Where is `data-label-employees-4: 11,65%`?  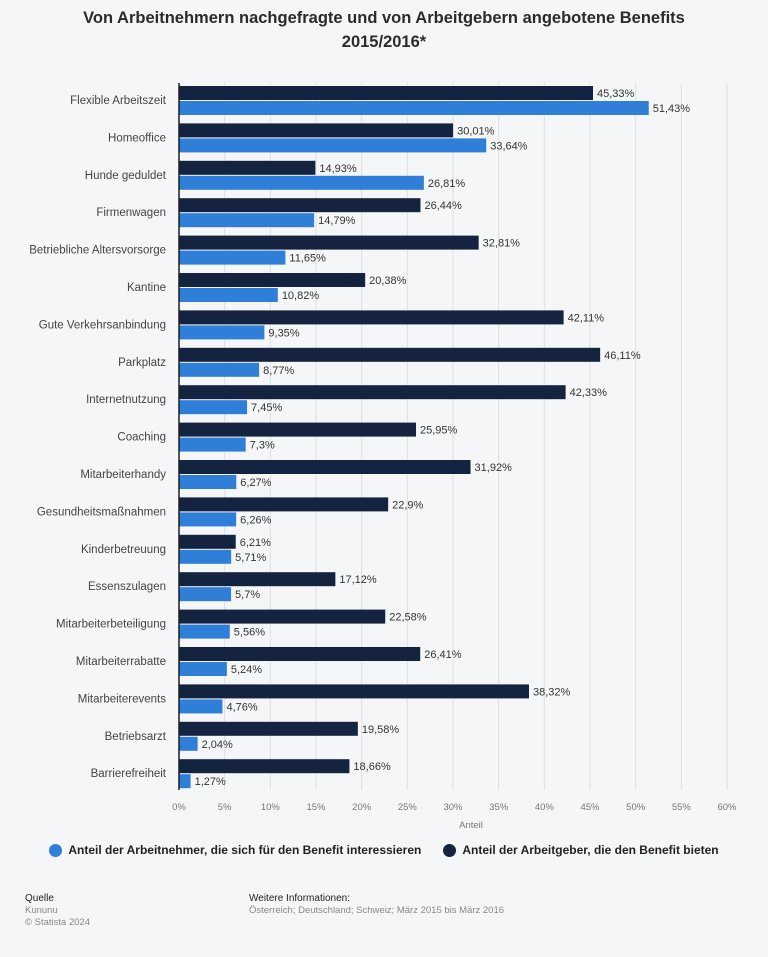 data-label-employees-4: 11,65% is located at coordinates (307, 259).